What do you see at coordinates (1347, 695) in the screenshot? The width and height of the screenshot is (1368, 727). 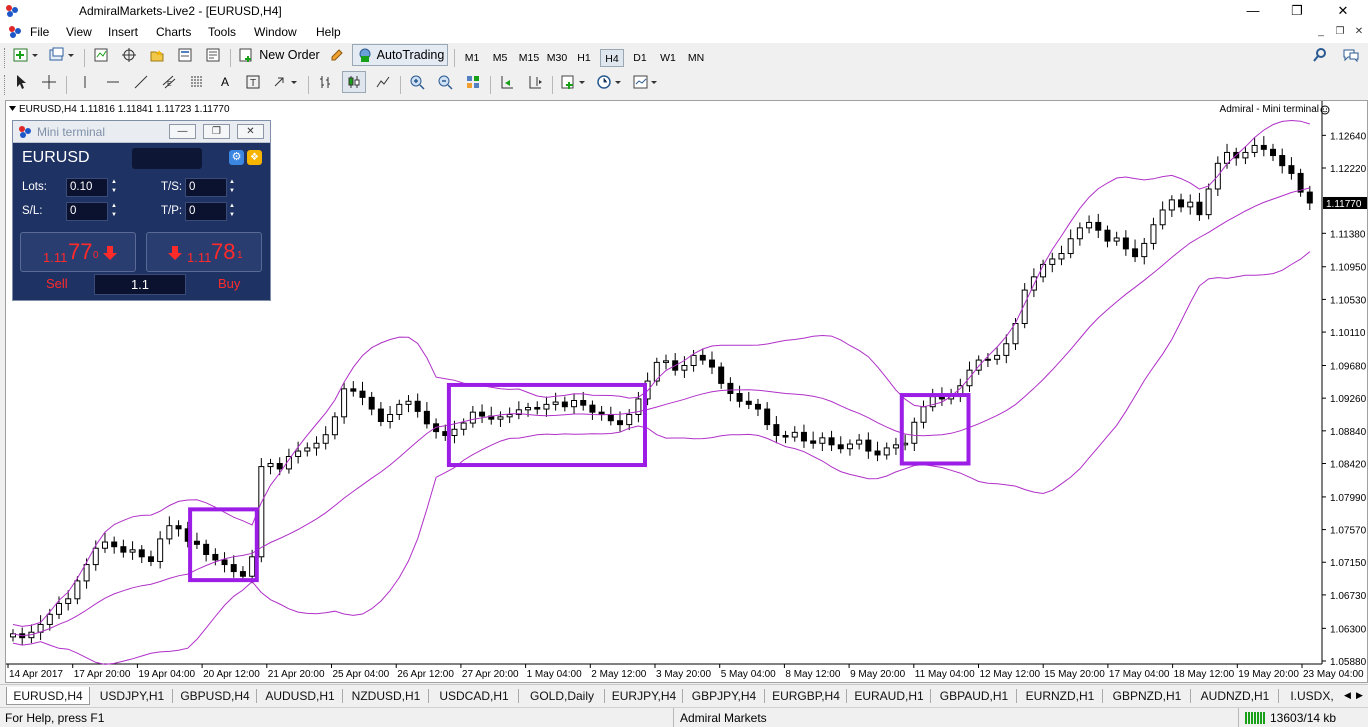 I see `tabs-scroll-left-icon: ◀` at bounding box center [1347, 695].